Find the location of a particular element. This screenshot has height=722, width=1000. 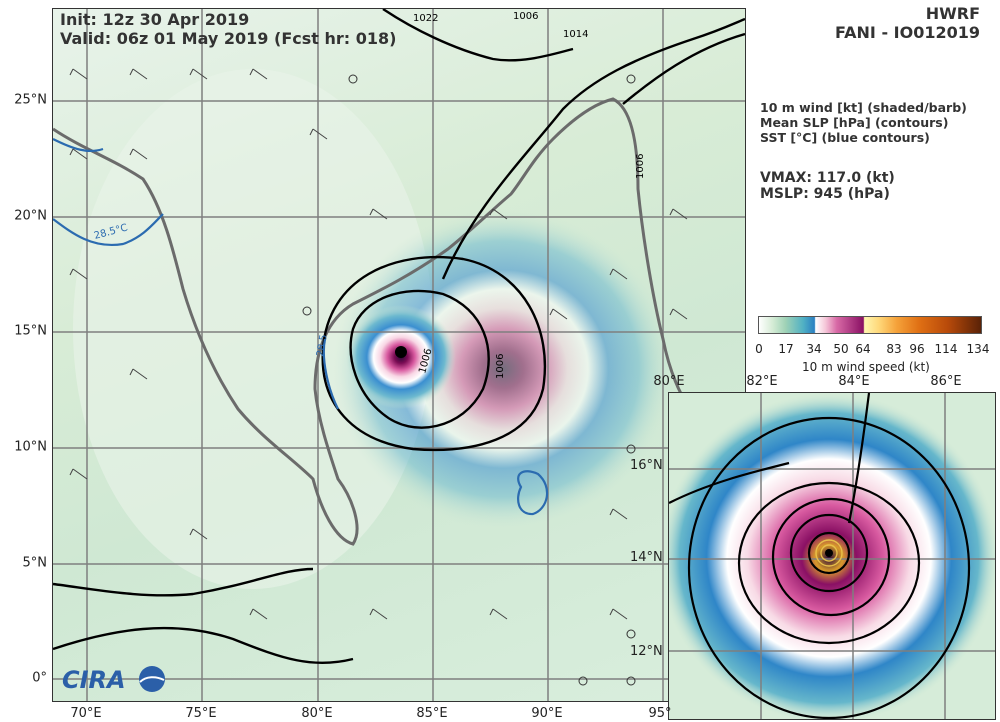

lat-label: 20°N is located at coordinates (30, 216).